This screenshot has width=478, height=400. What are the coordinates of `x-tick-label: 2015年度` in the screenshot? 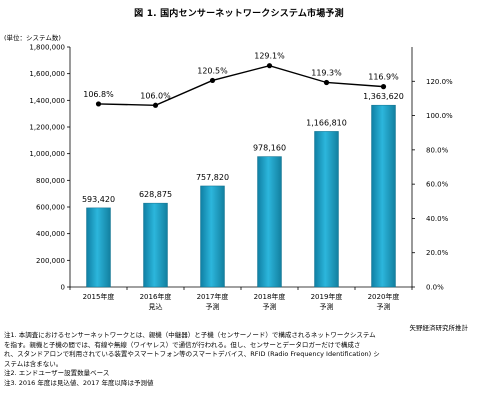 It's located at (99, 296).